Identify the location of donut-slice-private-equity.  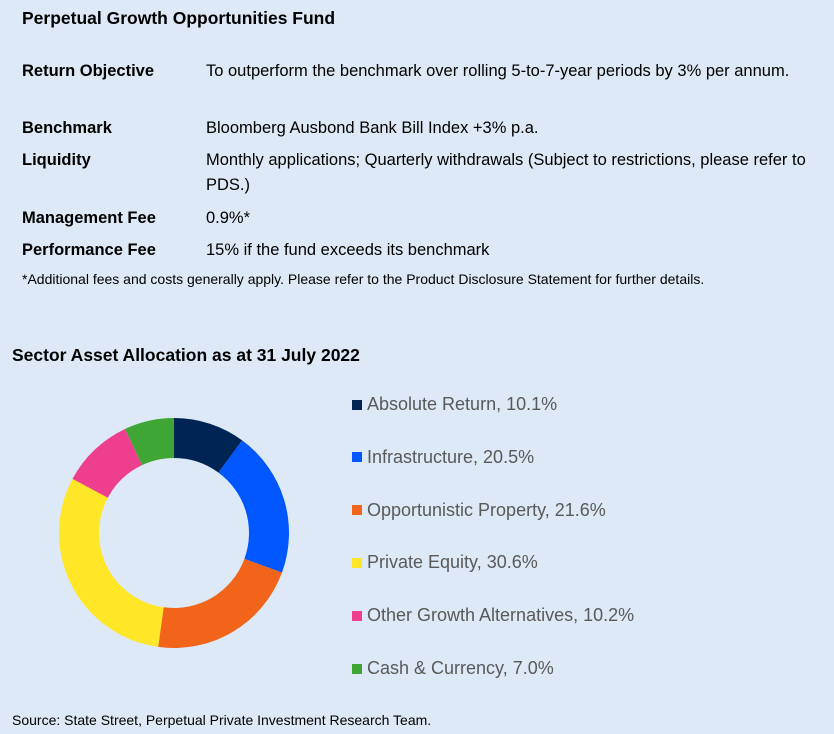
(111, 562).